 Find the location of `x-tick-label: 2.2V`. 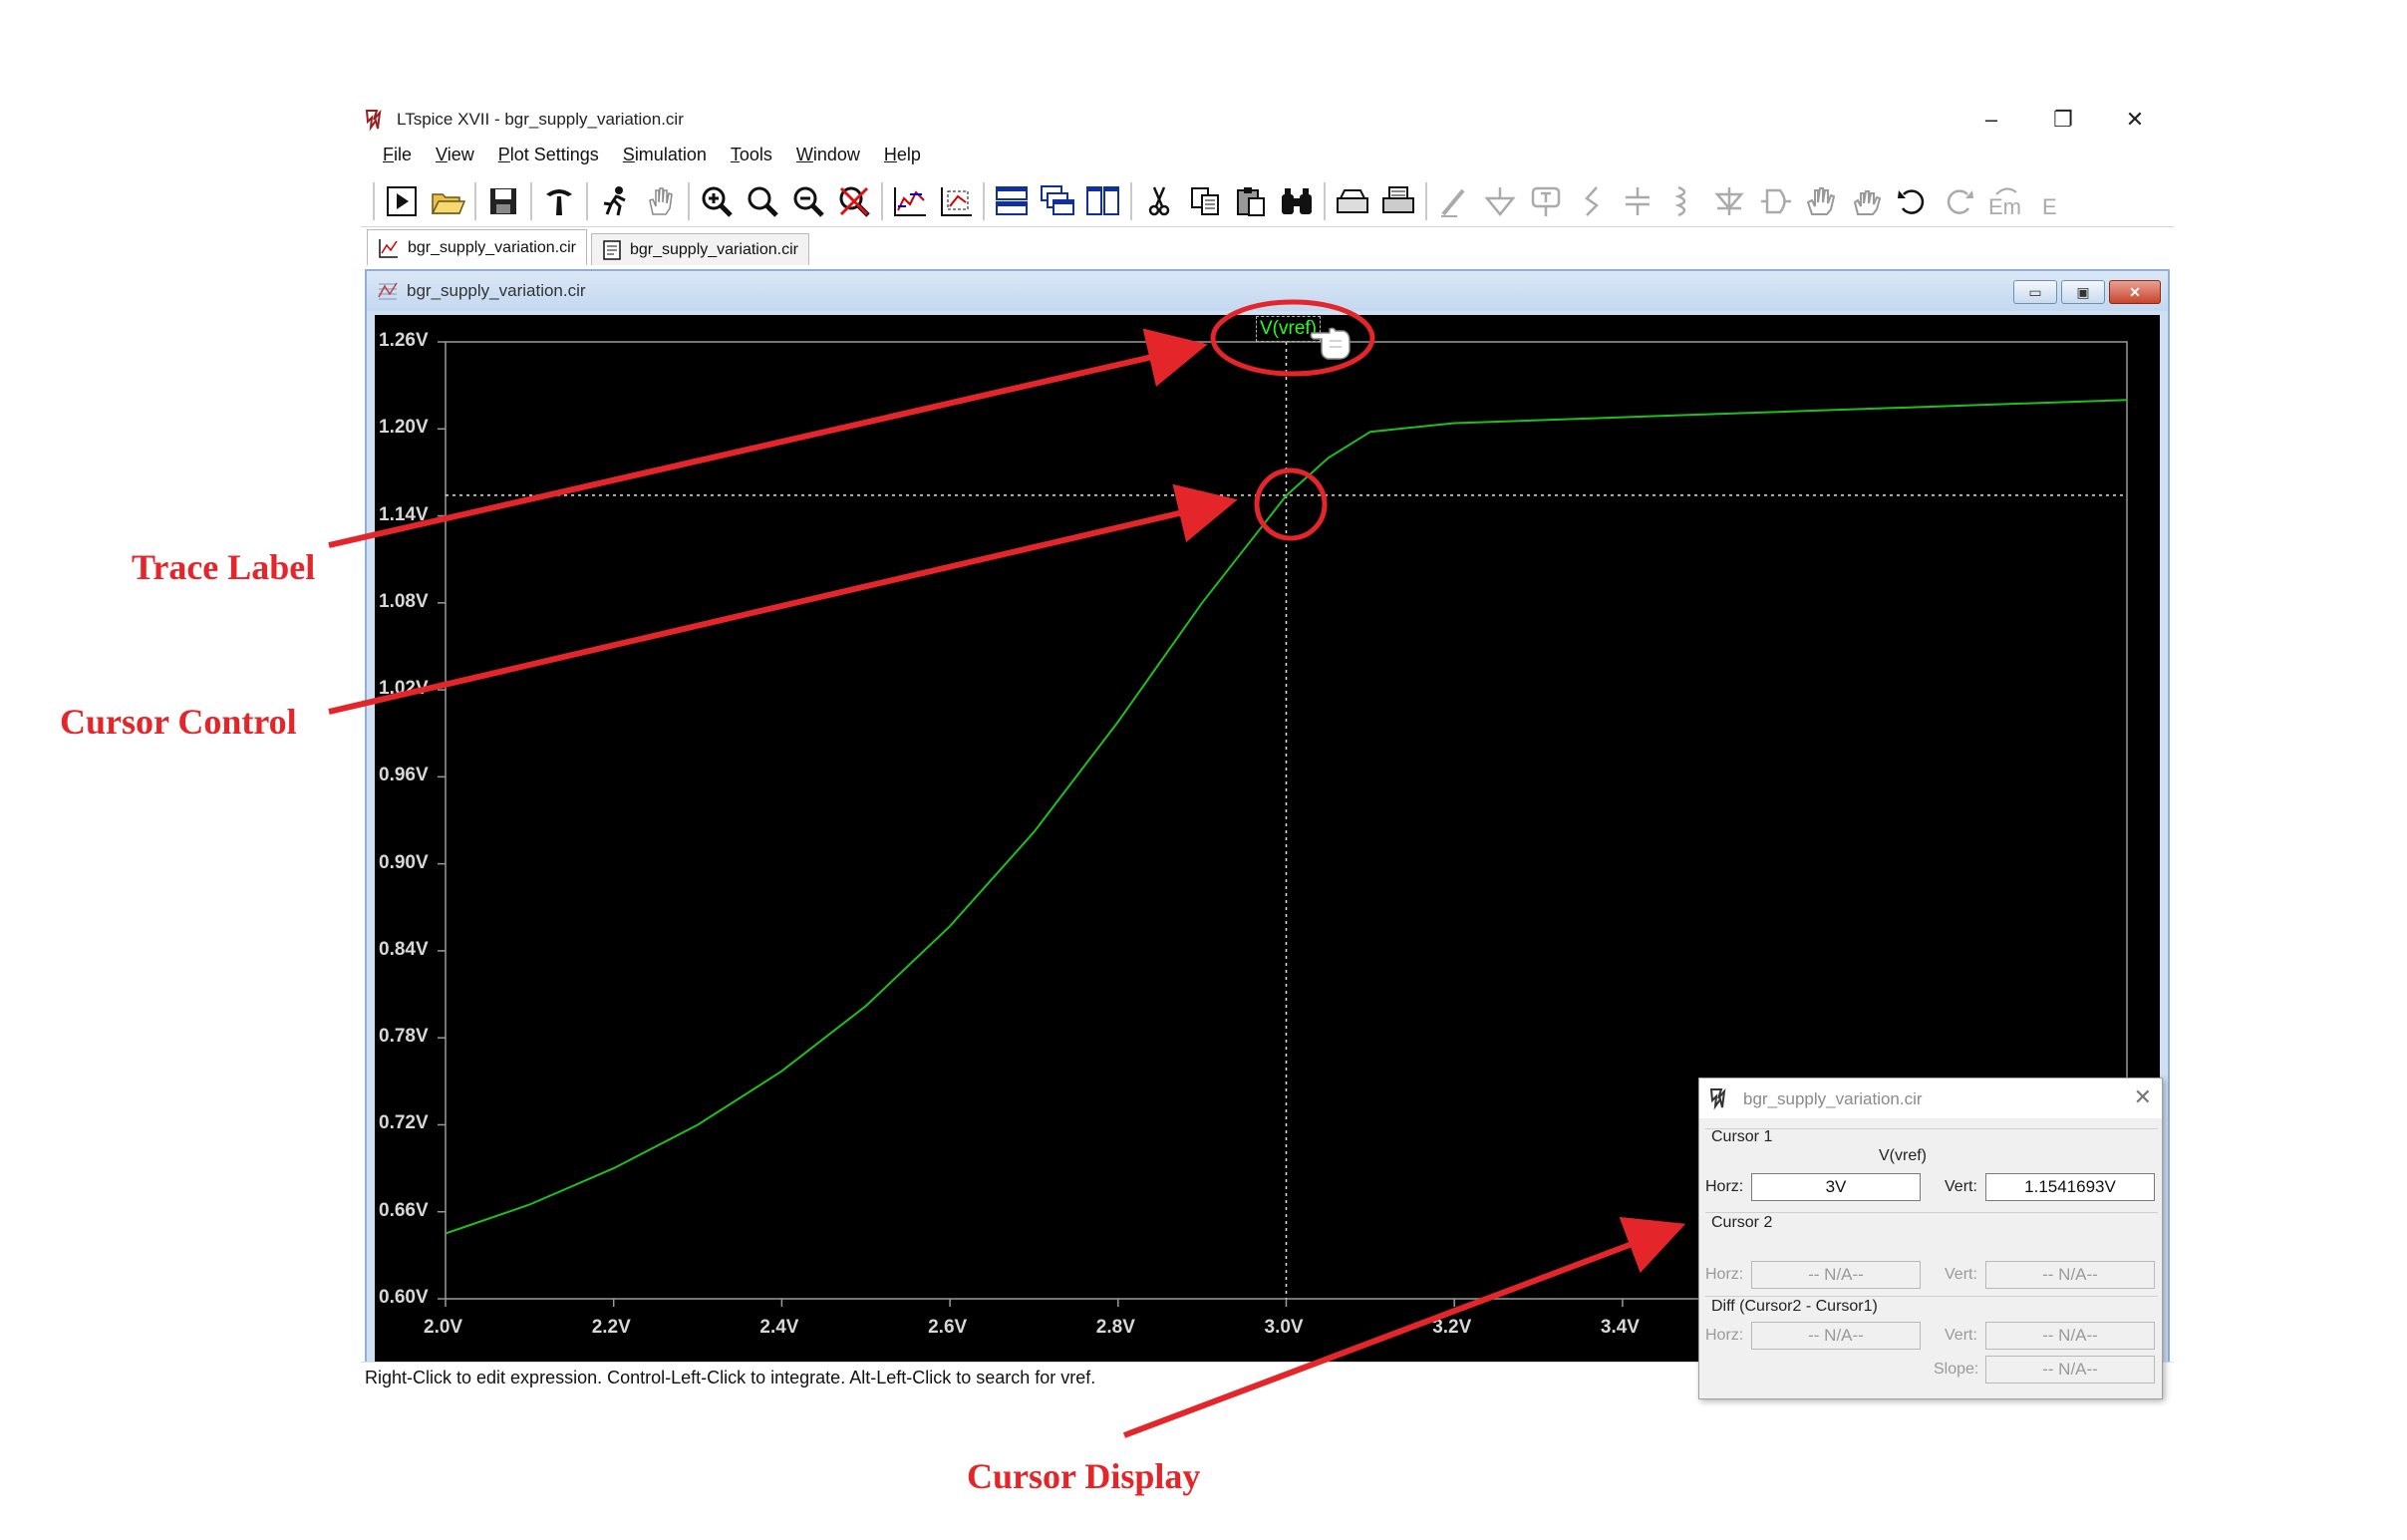

x-tick-label: 2.2V is located at coordinates (611, 1327).